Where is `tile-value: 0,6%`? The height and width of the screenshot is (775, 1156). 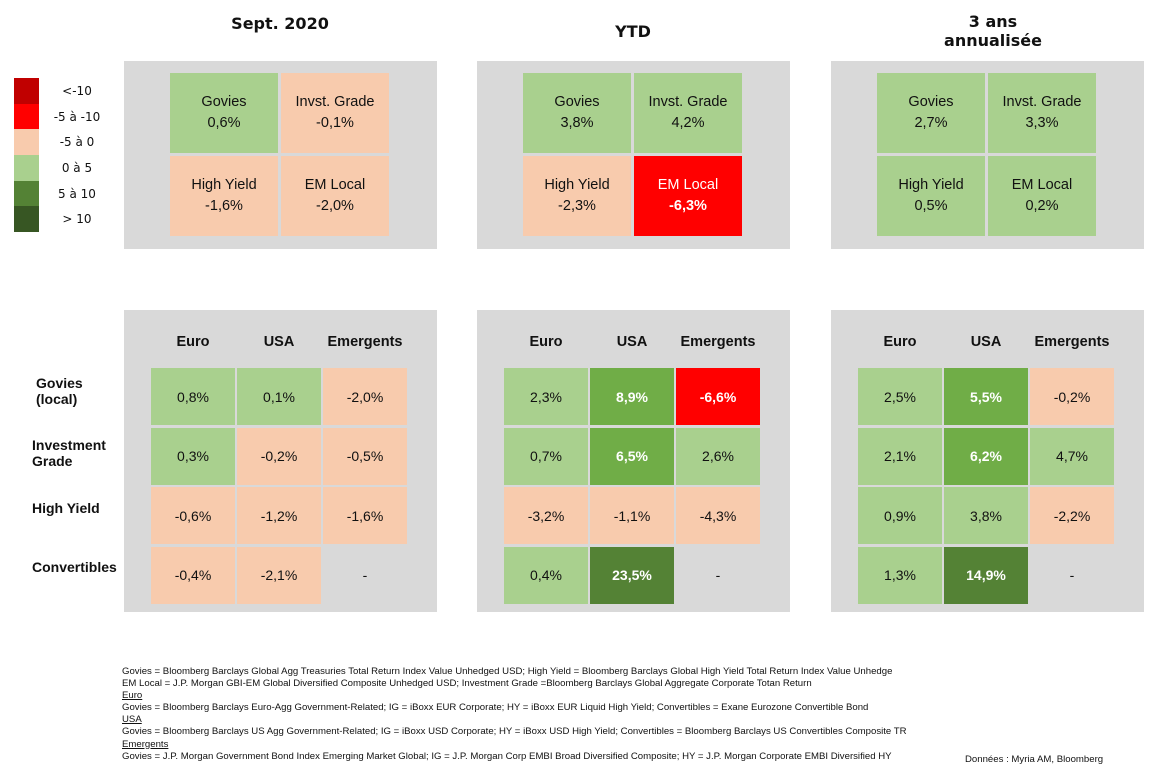
tile-value: 0,6% is located at coordinates (224, 123).